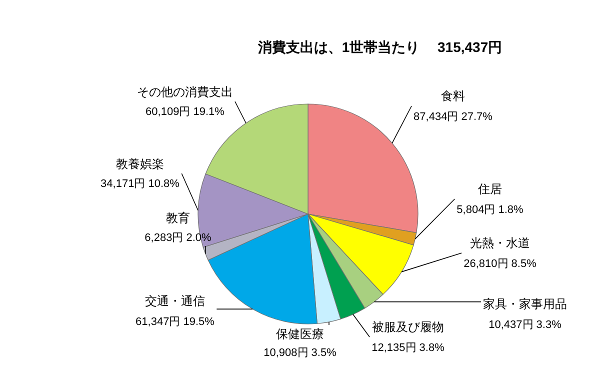 The image size is (600, 378). Describe the element at coordinates (185, 112) in the screenshot. I see `data-label: 60,109円 19.1%` at that location.